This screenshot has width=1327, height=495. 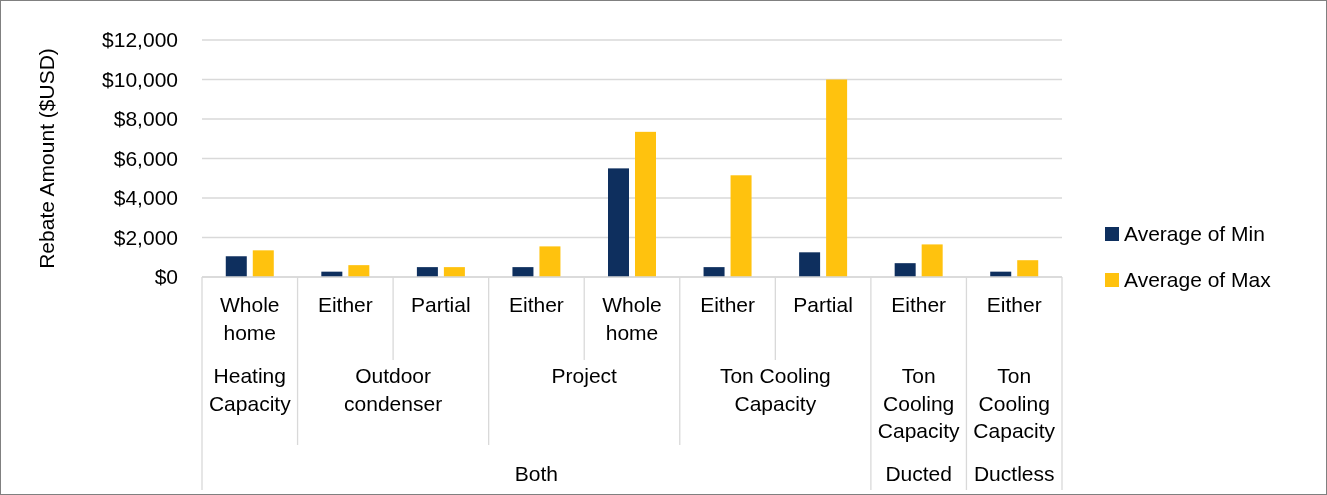 I want to click on y-tick-label: $2,000, so click(x=145, y=237).